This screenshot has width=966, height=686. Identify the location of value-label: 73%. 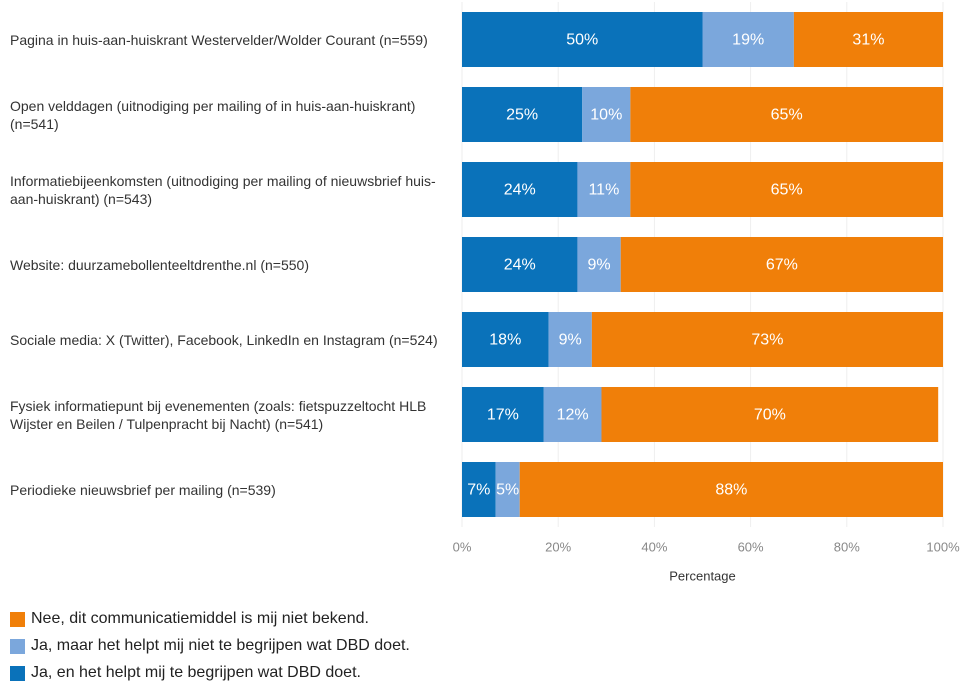
(767, 340).